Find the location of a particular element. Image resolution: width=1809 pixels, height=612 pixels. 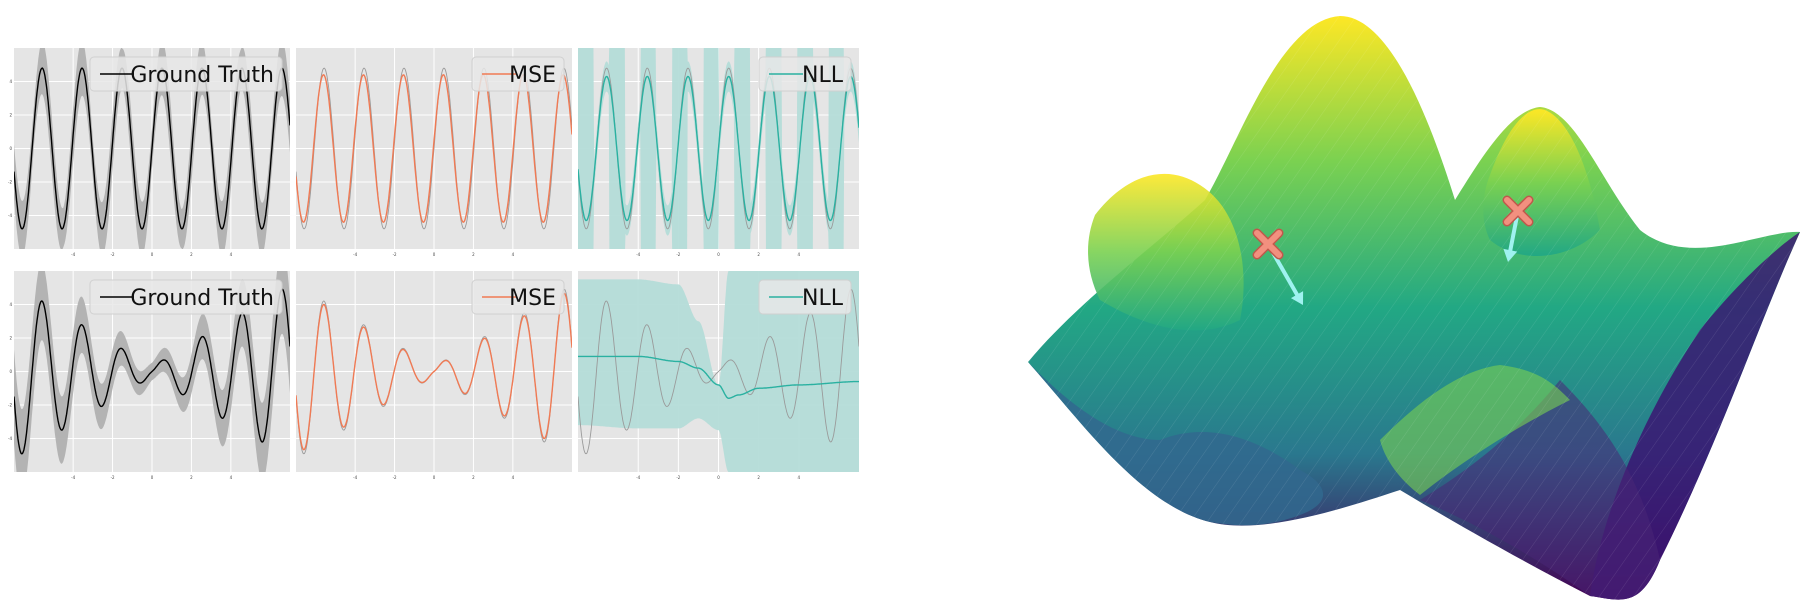

panel-bottom-nll: -4 -2 0 2 4 NLL is located at coordinates (718, 375).